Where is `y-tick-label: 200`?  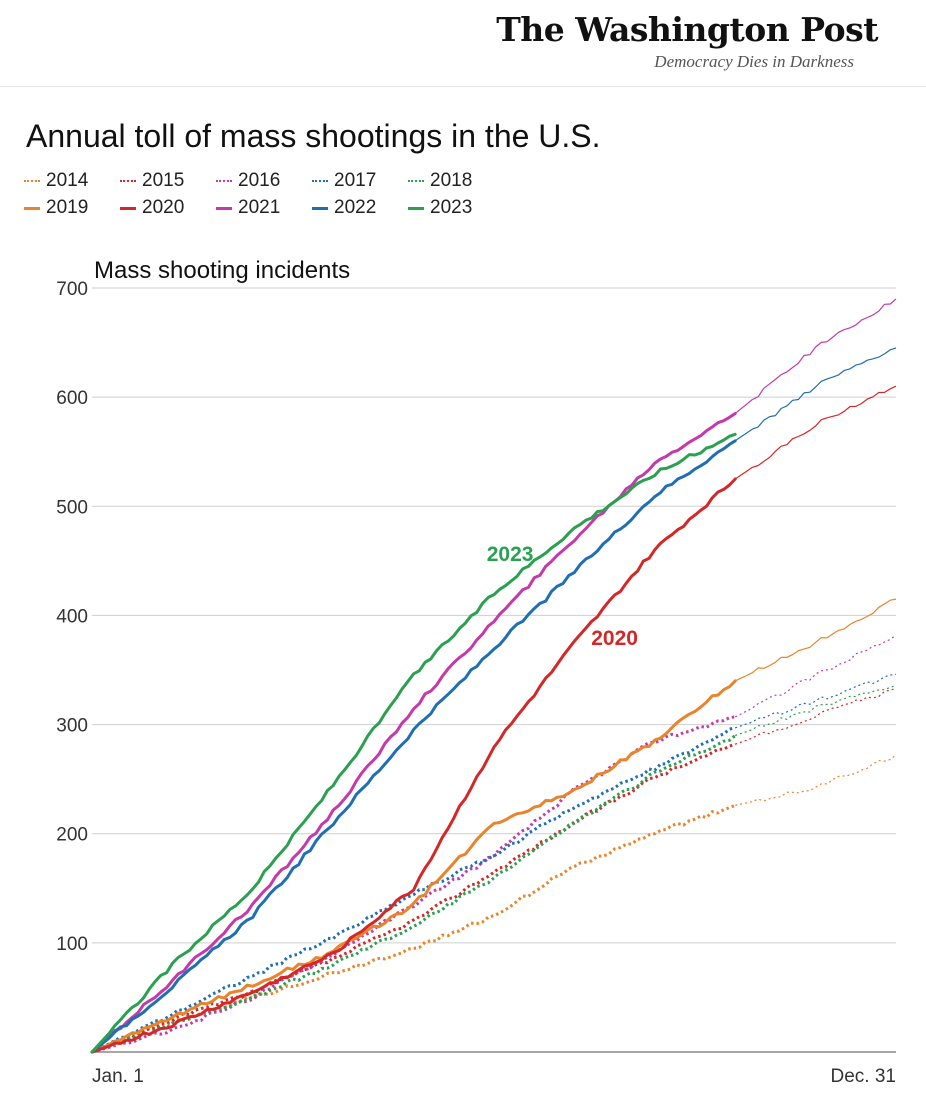
y-tick-label: 200 is located at coordinates (72, 835).